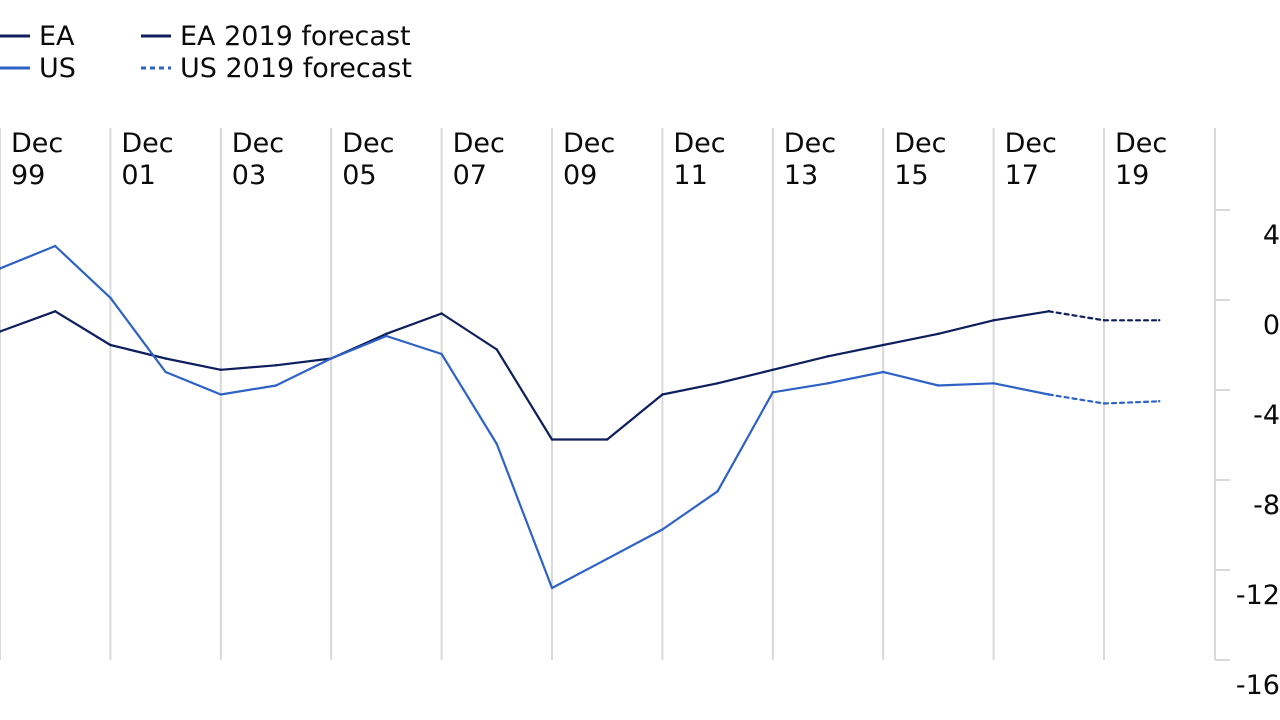 The image size is (1280, 720). What do you see at coordinates (1104, 399) in the screenshot?
I see `series-us_forecast` at bounding box center [1104, 399].